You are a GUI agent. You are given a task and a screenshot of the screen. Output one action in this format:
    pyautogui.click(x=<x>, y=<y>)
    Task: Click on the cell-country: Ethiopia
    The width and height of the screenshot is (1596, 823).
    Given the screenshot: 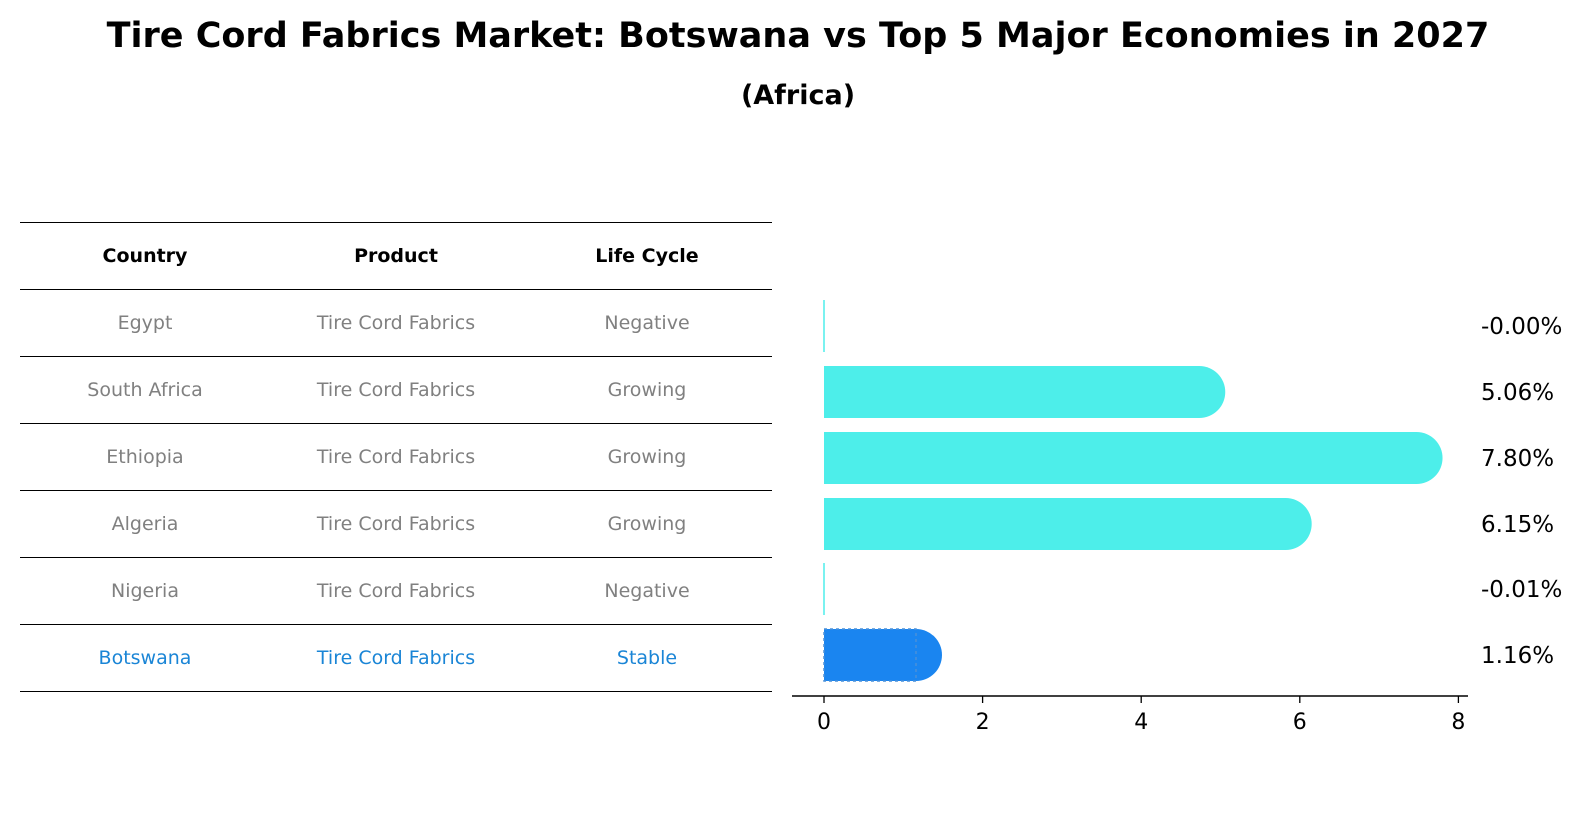 What is the action you would take?
    pyautogui.click(x=145, y=457)
    